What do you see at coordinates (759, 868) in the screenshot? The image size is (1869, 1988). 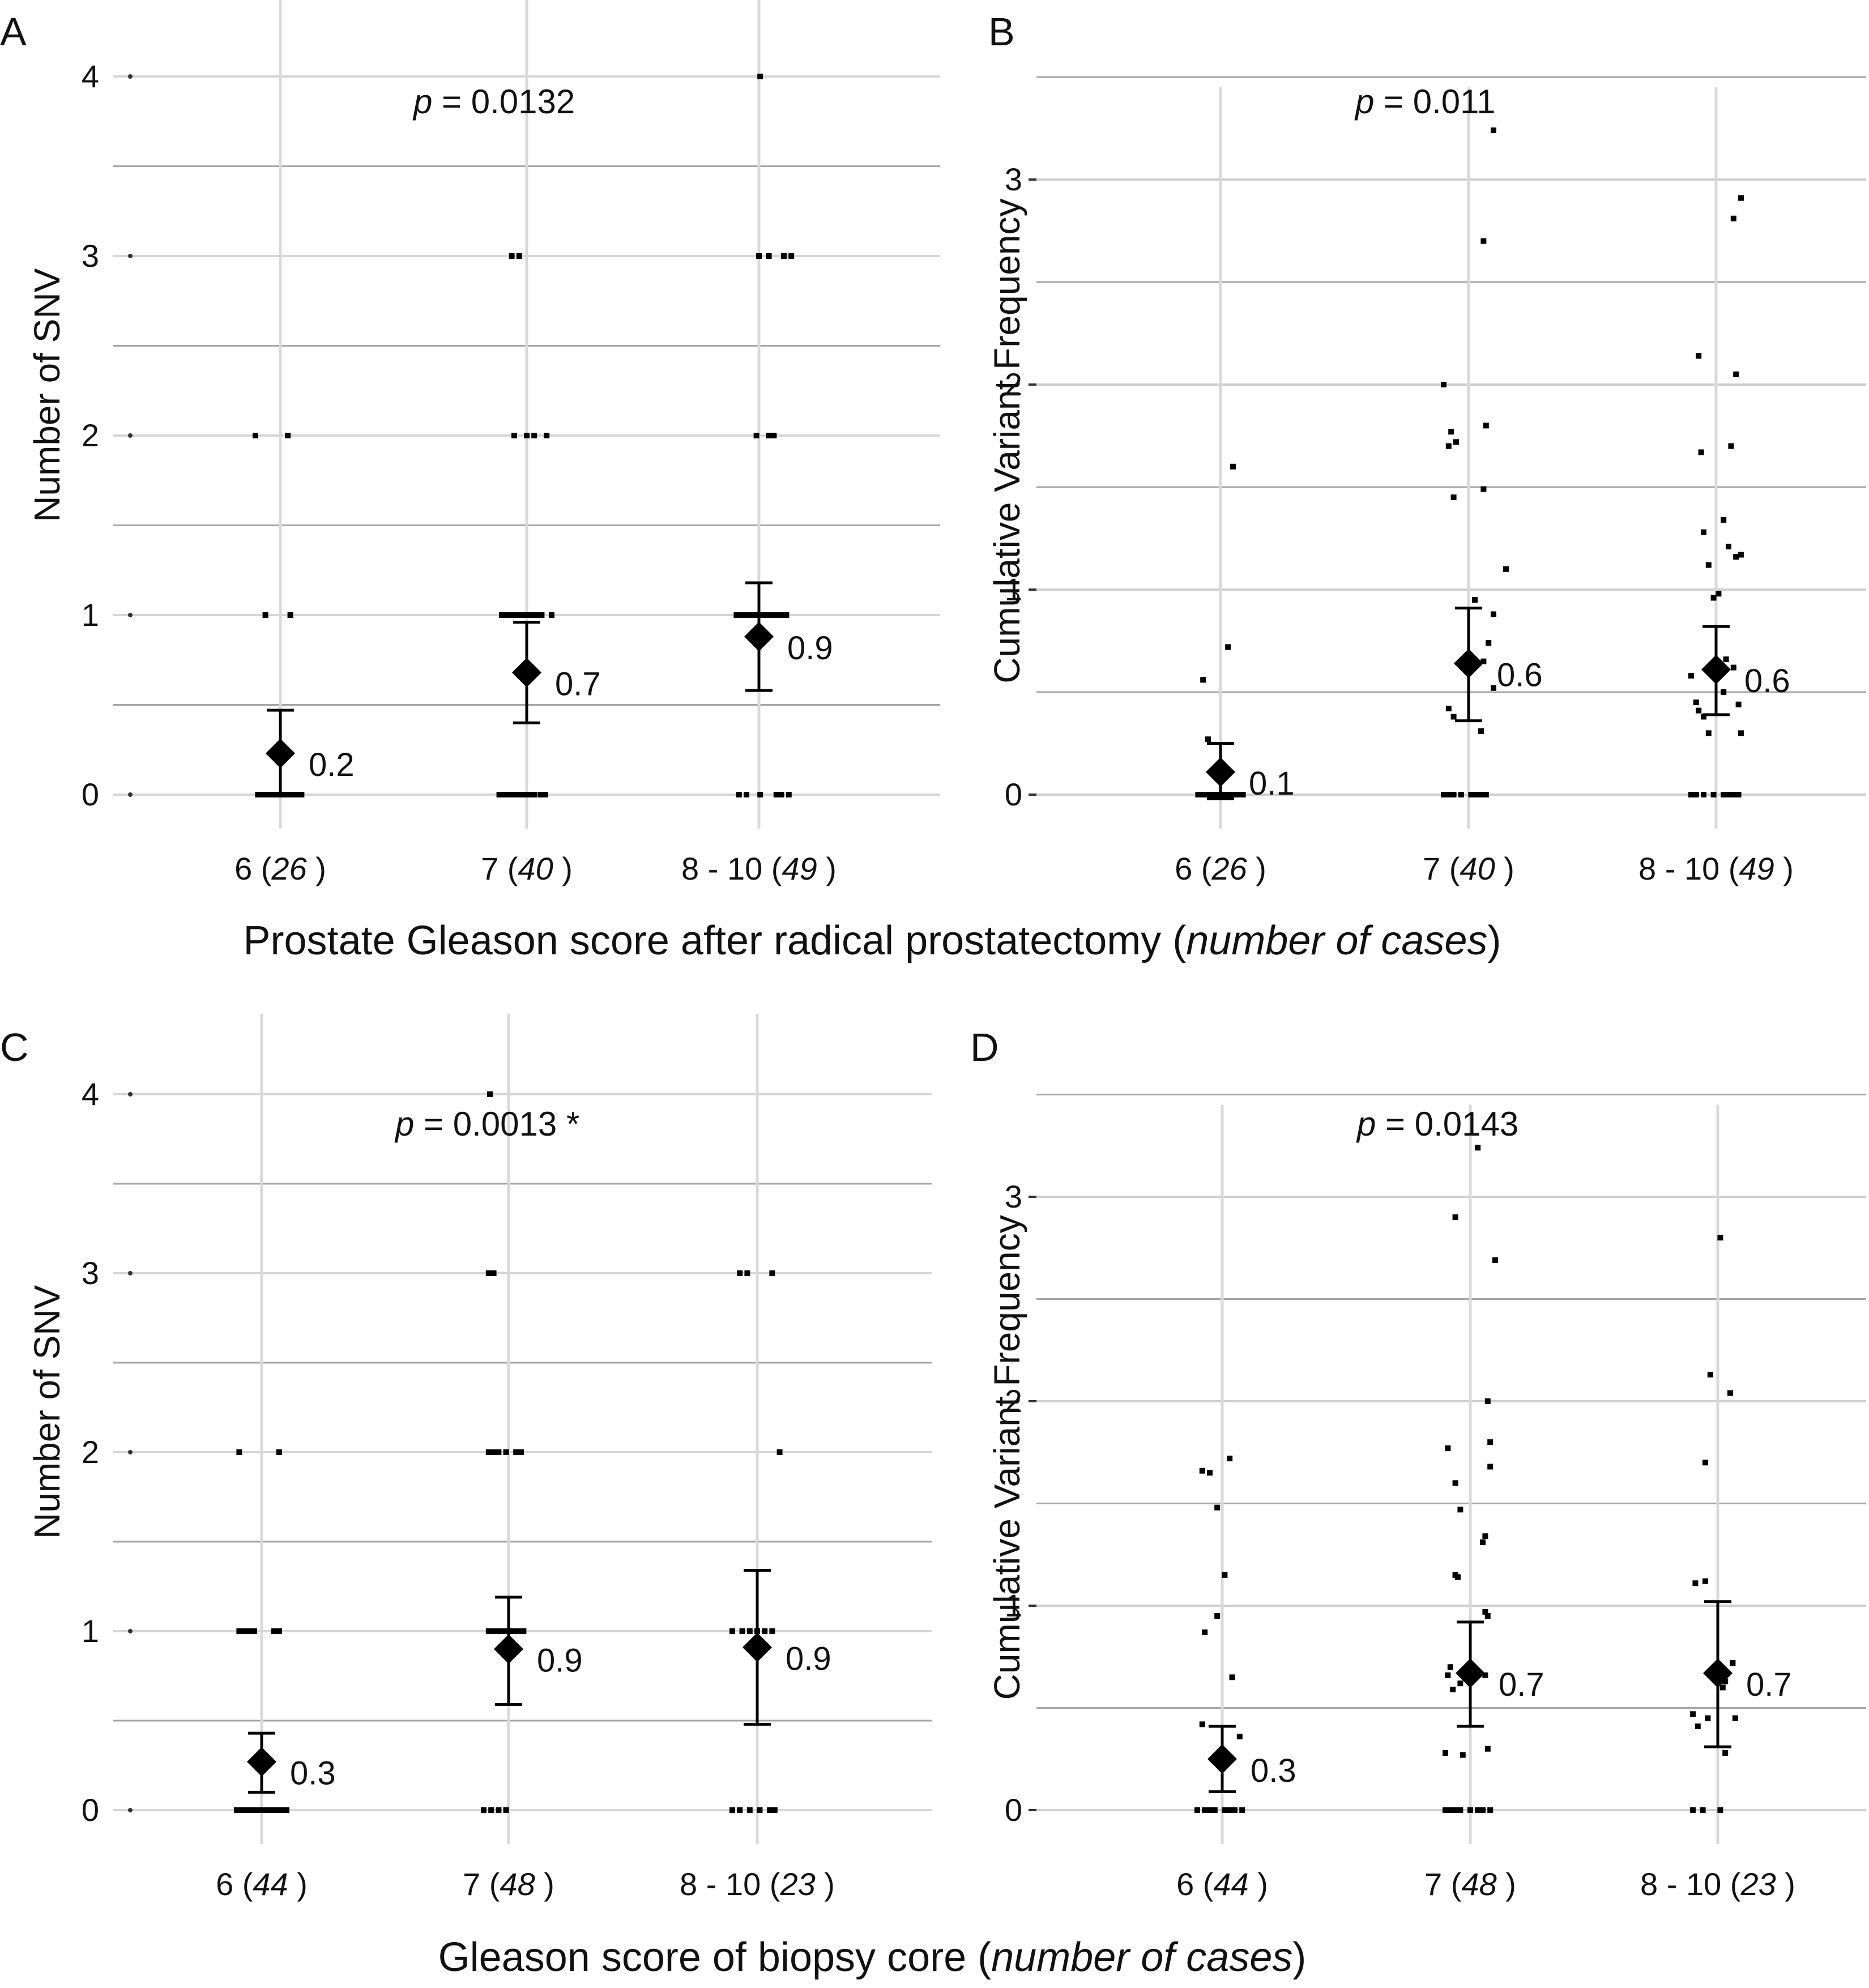 I see `x-tick-label: 8 - 10 (49 )` at bounding box center [759, 868].